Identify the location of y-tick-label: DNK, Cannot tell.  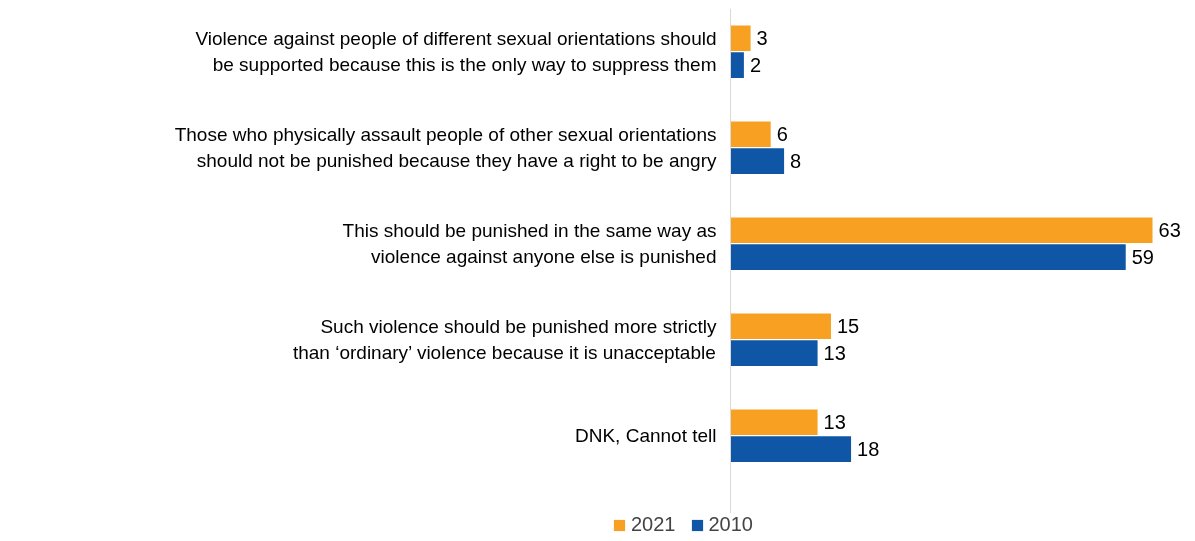
(645, 436).